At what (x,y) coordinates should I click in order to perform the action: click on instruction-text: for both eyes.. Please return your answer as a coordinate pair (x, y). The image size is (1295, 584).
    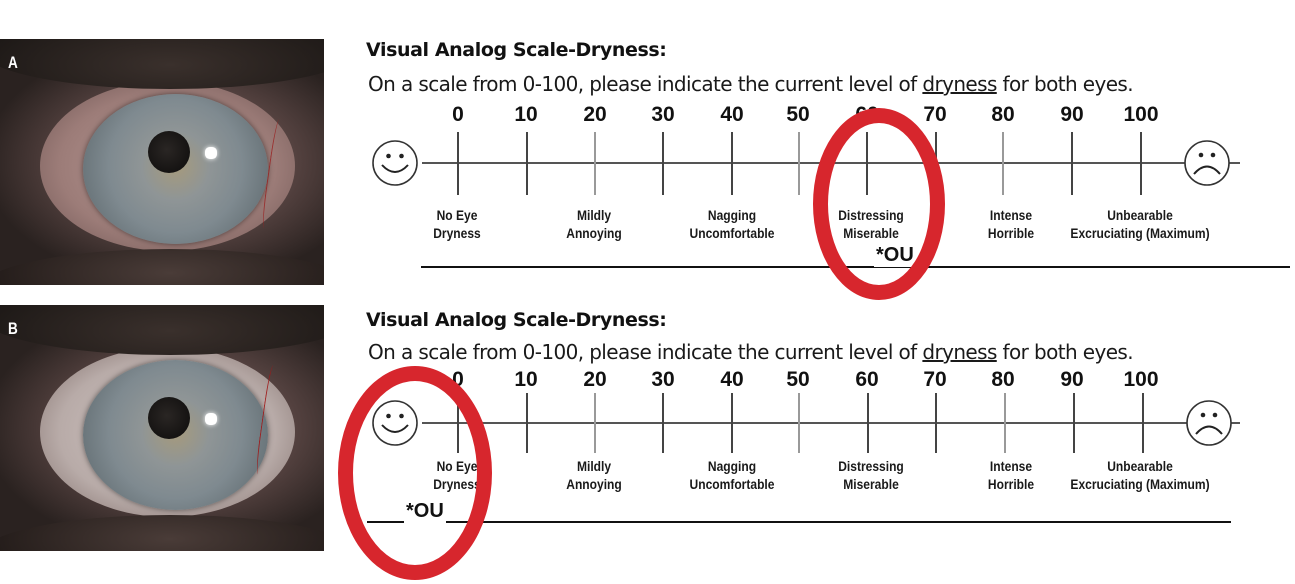
    Looking at the image, I should click on (1065, 84).